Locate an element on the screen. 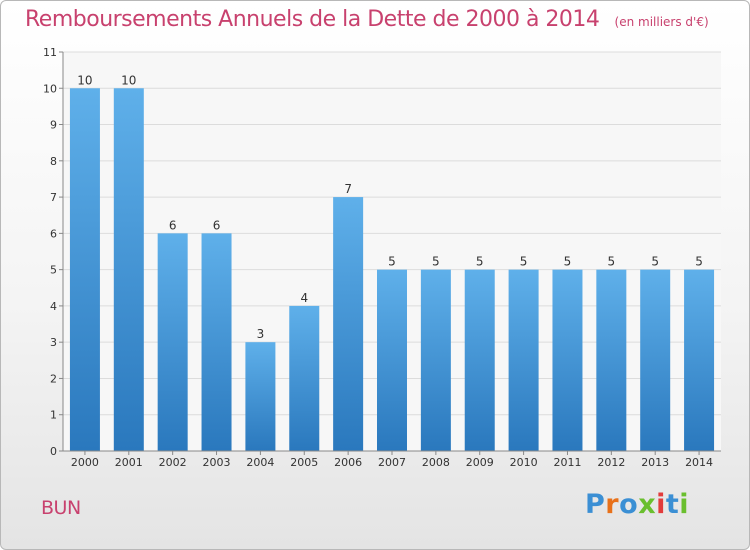  x-tick-label: 2001 is located at coordinates (129, 462).